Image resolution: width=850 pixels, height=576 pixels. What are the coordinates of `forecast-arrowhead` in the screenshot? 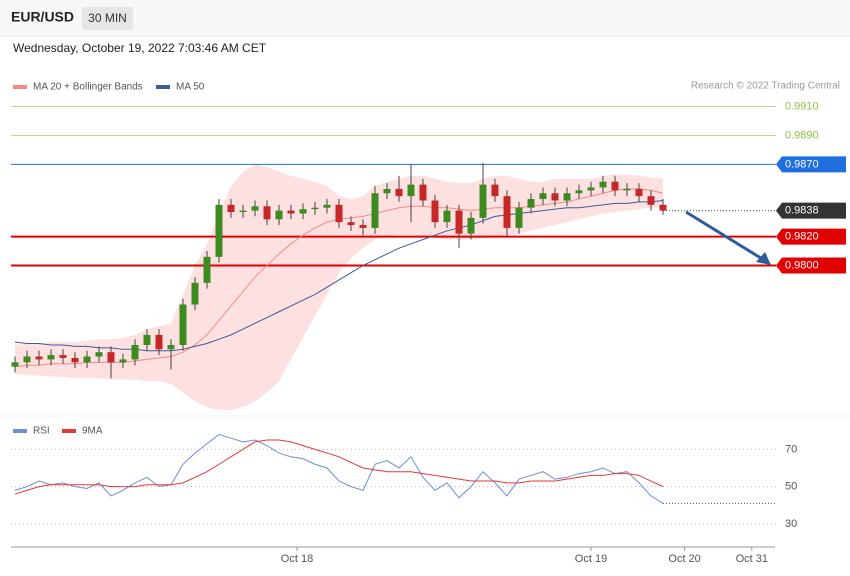 It's located at (763, 258).